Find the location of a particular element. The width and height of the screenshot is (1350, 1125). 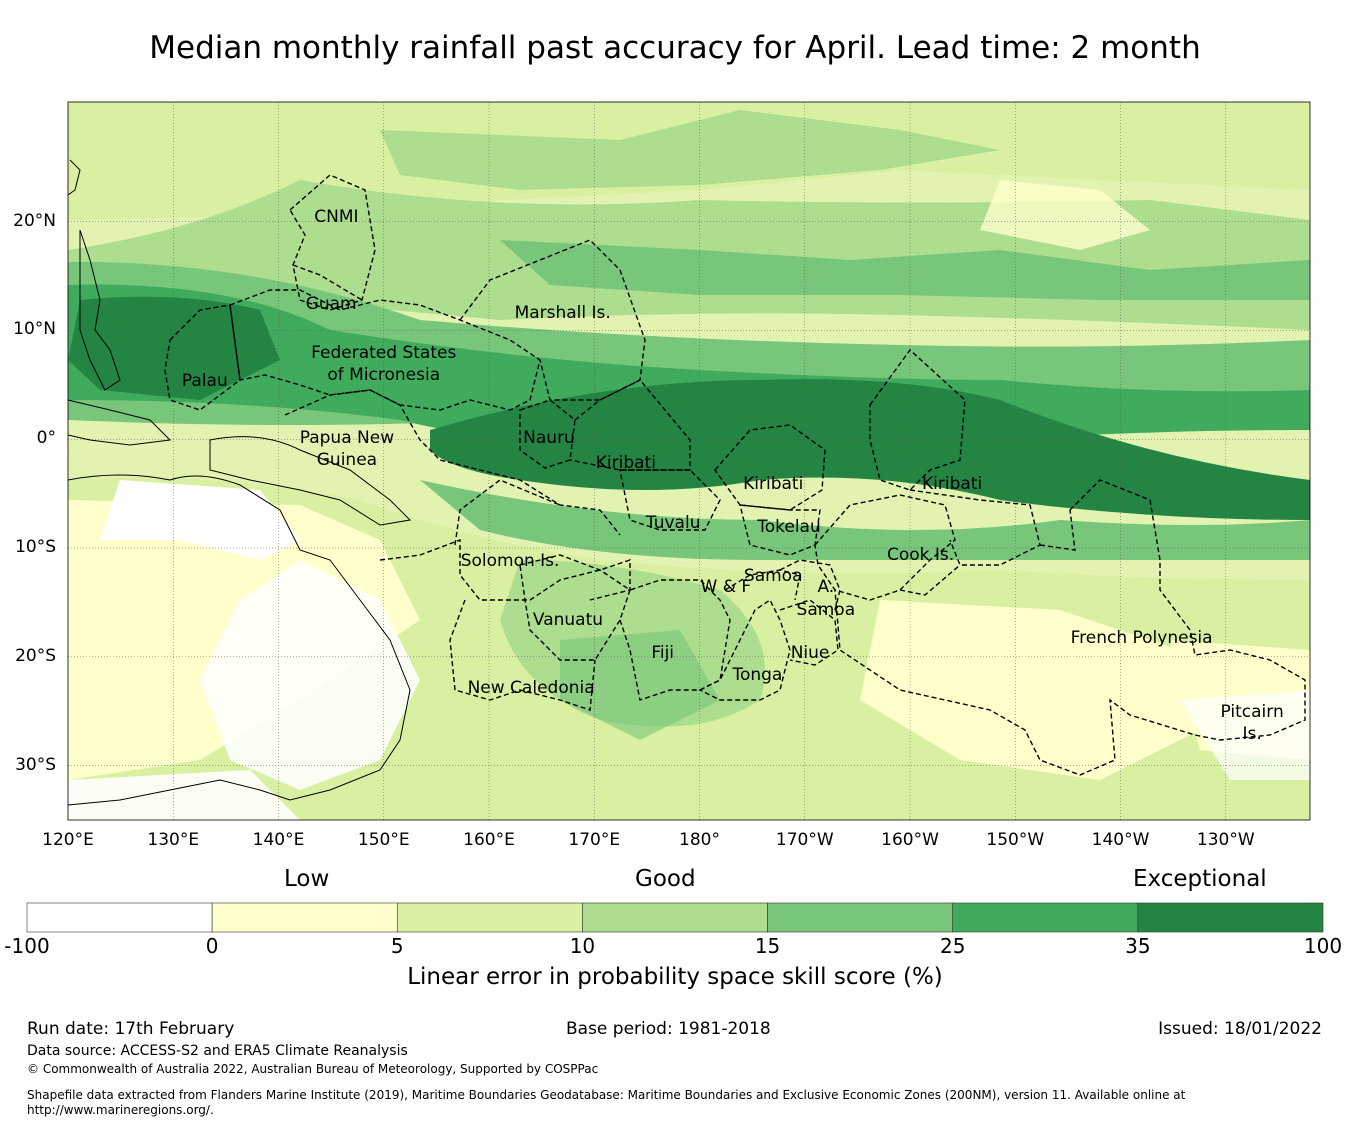

lat-tick-label: 20°S is located at coordinates (35, 655).